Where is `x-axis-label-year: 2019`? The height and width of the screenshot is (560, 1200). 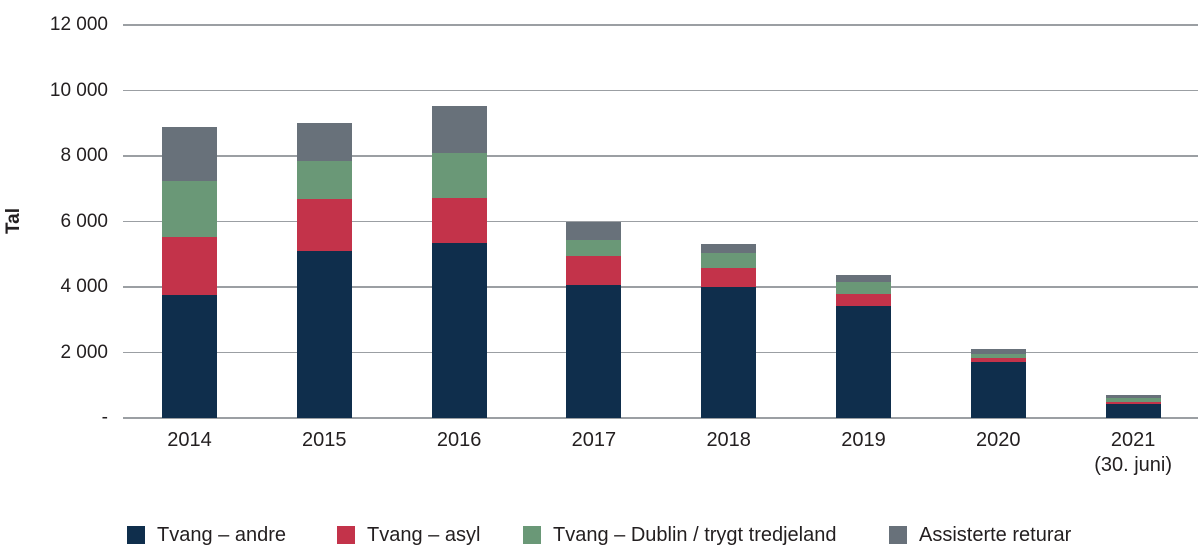 x-axis-label-year: 2019 is located at coordinates (863, 440).